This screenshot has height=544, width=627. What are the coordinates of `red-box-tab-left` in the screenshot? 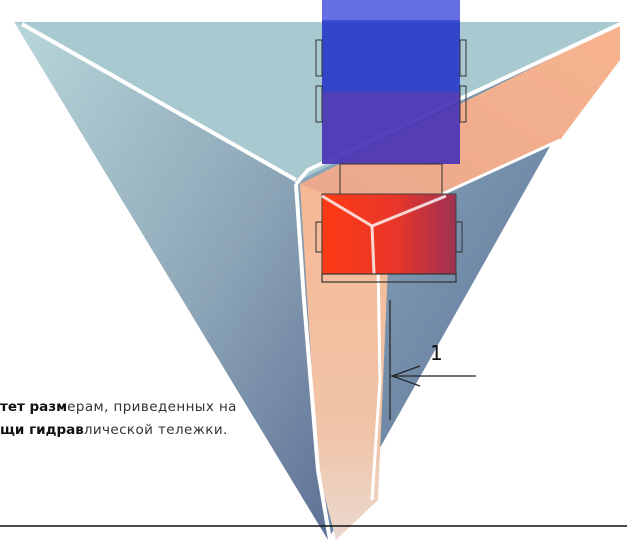 It's located at (319, 237).